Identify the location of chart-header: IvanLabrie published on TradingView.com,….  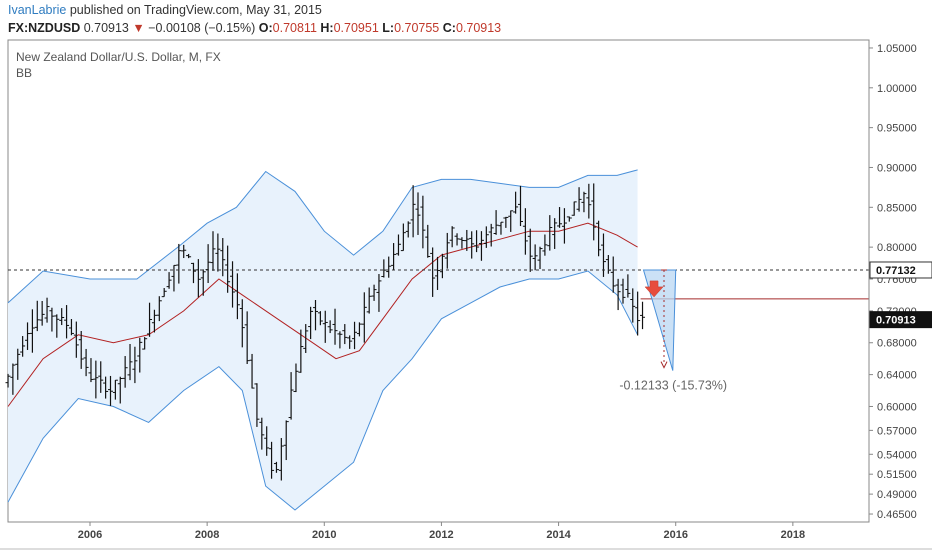
(466, 20).